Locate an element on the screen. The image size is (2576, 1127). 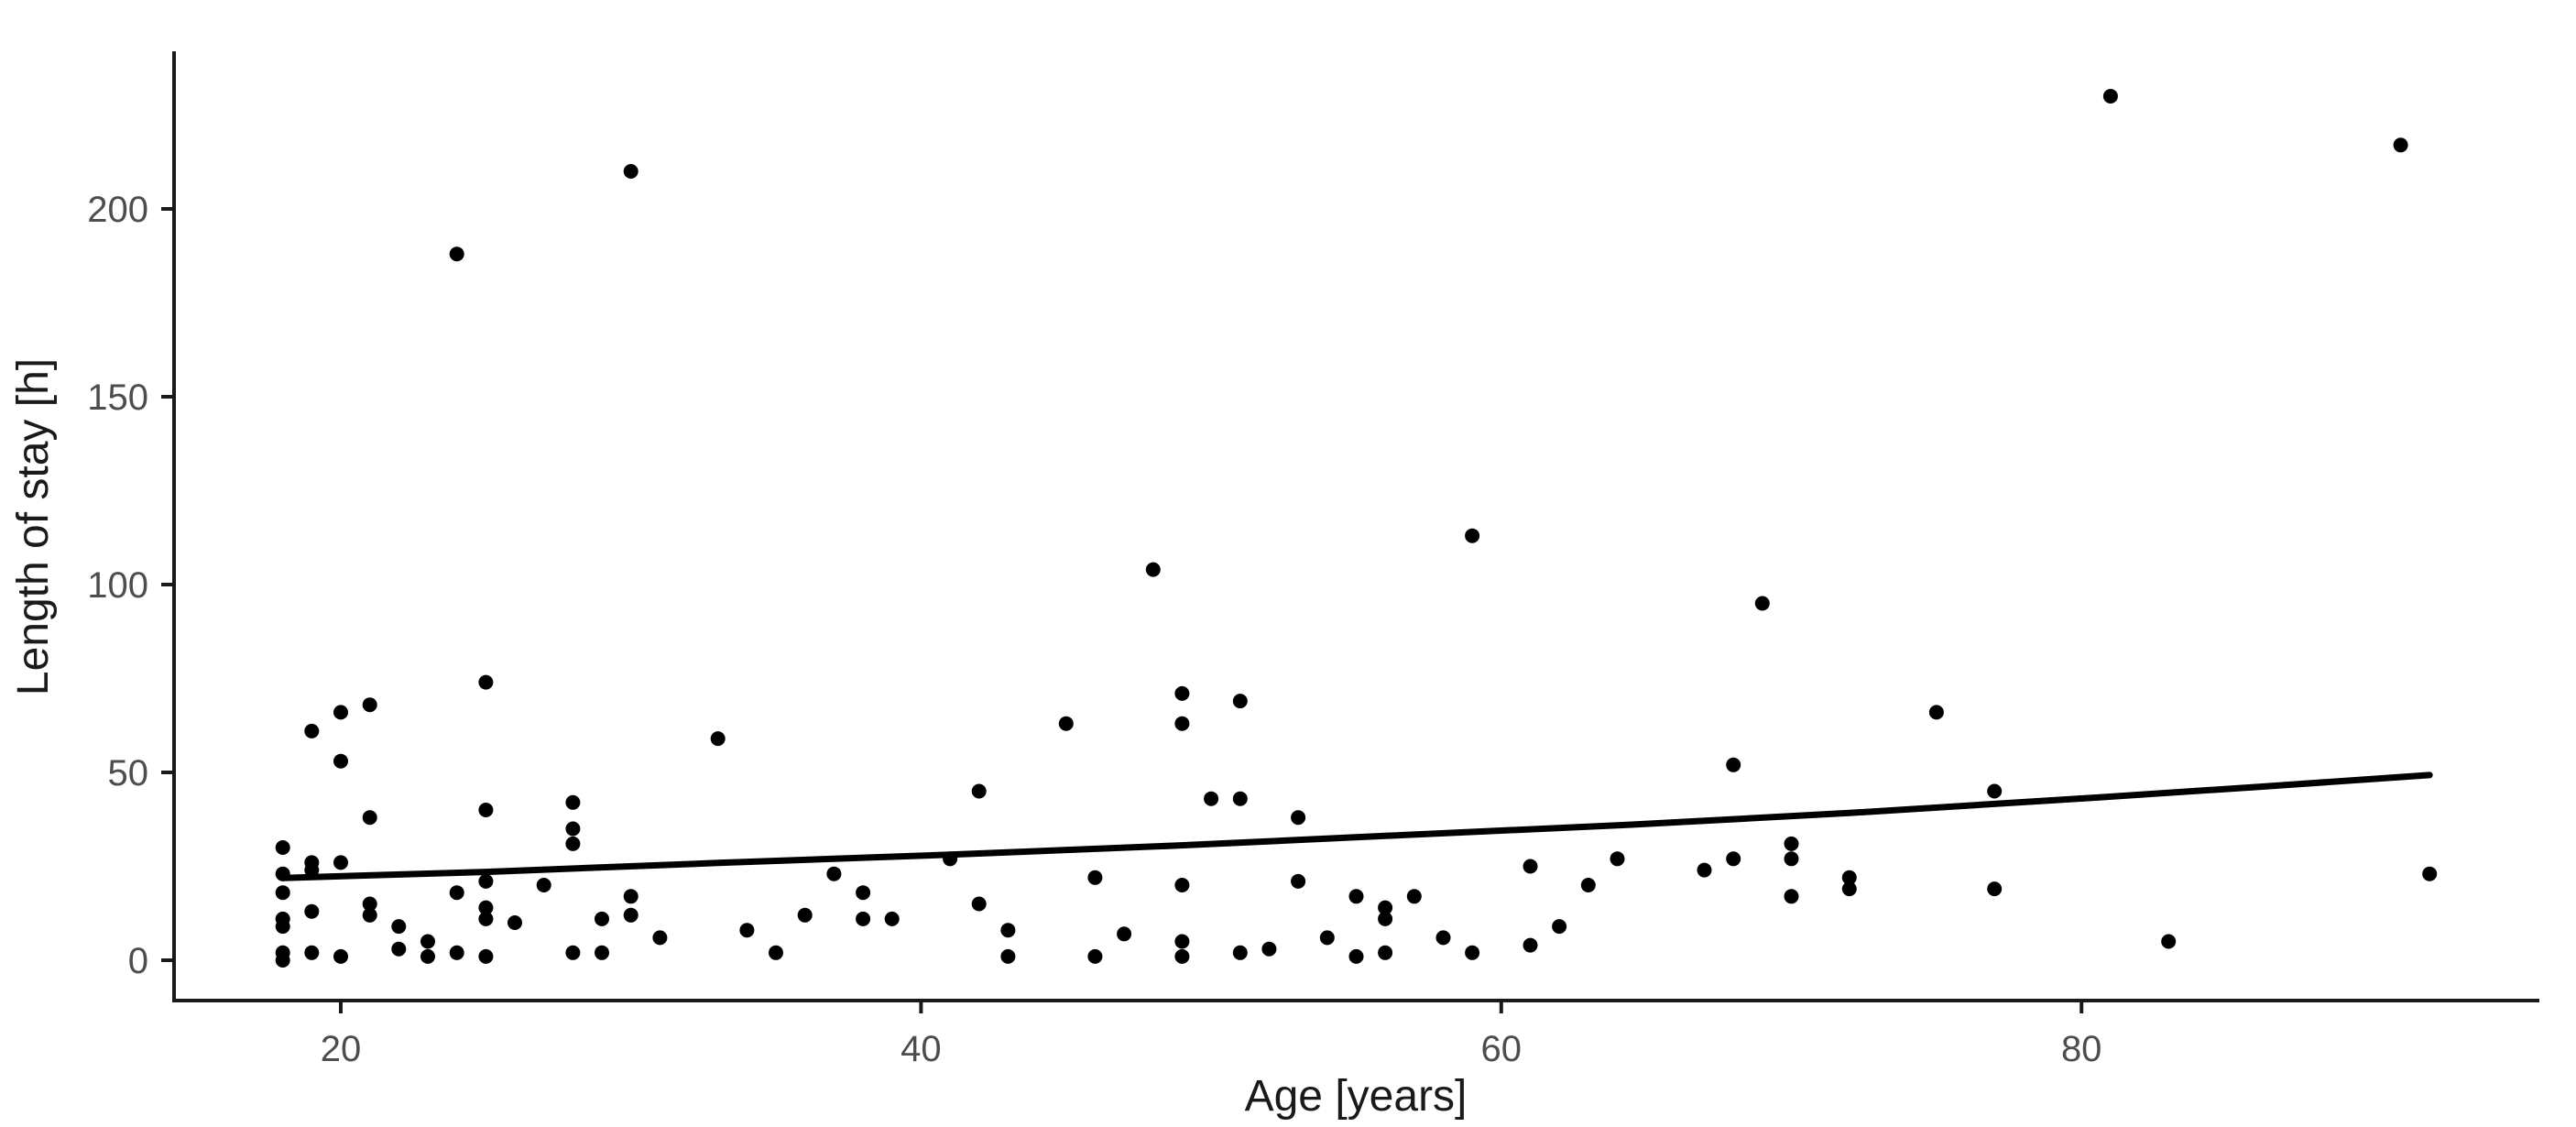
y-tick-label: 0 is located at coordinates (138, 961).